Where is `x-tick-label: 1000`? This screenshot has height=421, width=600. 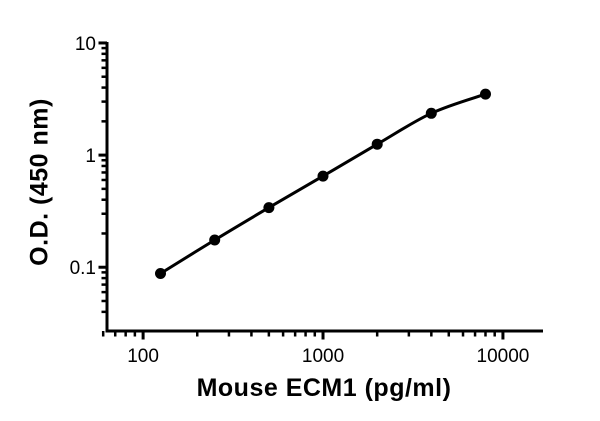 x-tick-label: 1000 is located at coordinates (323, 356).